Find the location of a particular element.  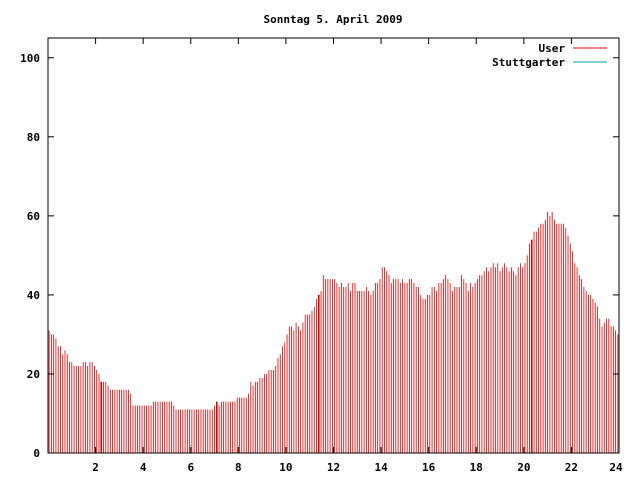

y-tick-label: 100 is located at coordinates (30, 58).